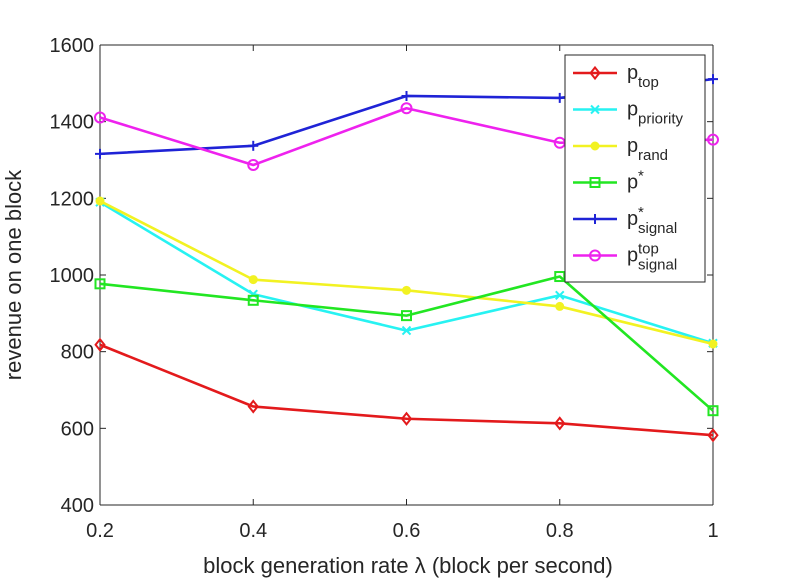 The image size is (789, 586). What do you see at coordinates (72, 276) in the screenshot?
I see `y-tick-label: 1000` at bounding box center [72, 276].